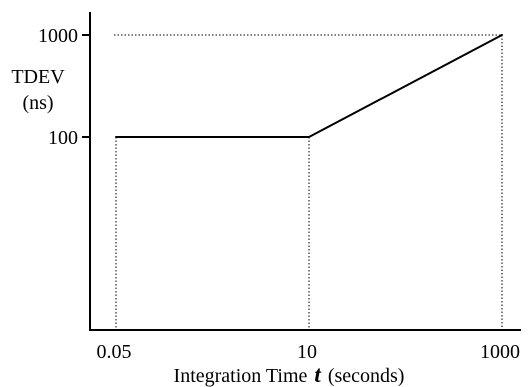  Describe the element at coordinates (317, 374) in the screenshot. I see `x-axis-label-symbol: t` at that location.